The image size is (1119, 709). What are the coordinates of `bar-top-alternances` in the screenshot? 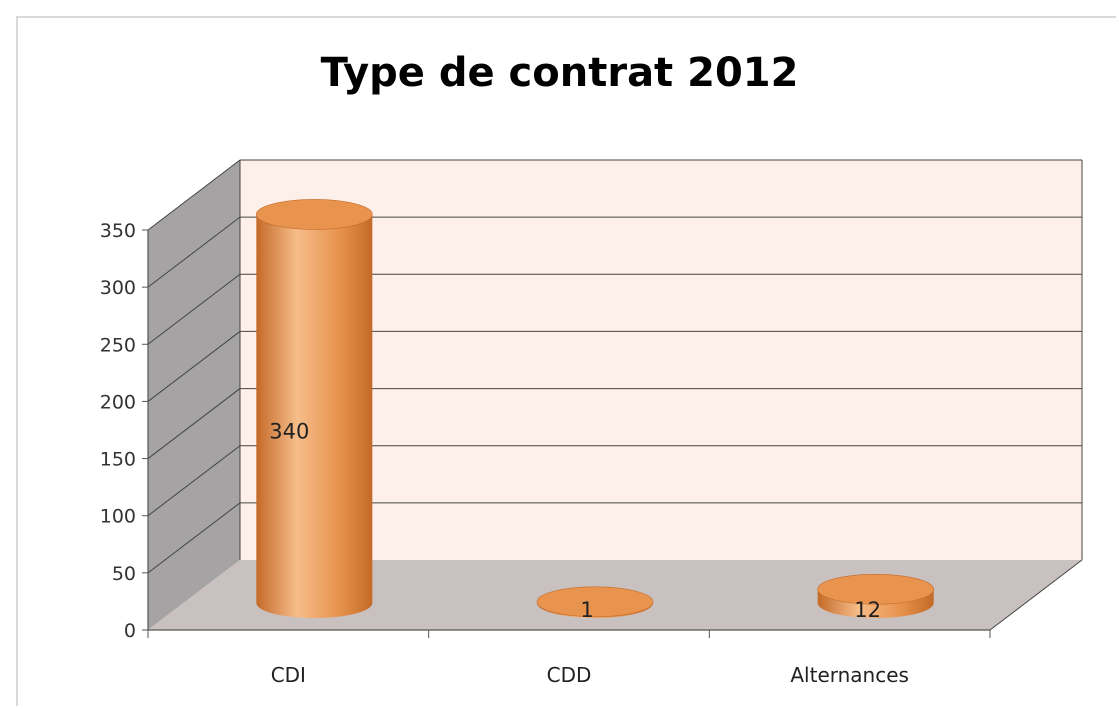 It's located at (875, 589).